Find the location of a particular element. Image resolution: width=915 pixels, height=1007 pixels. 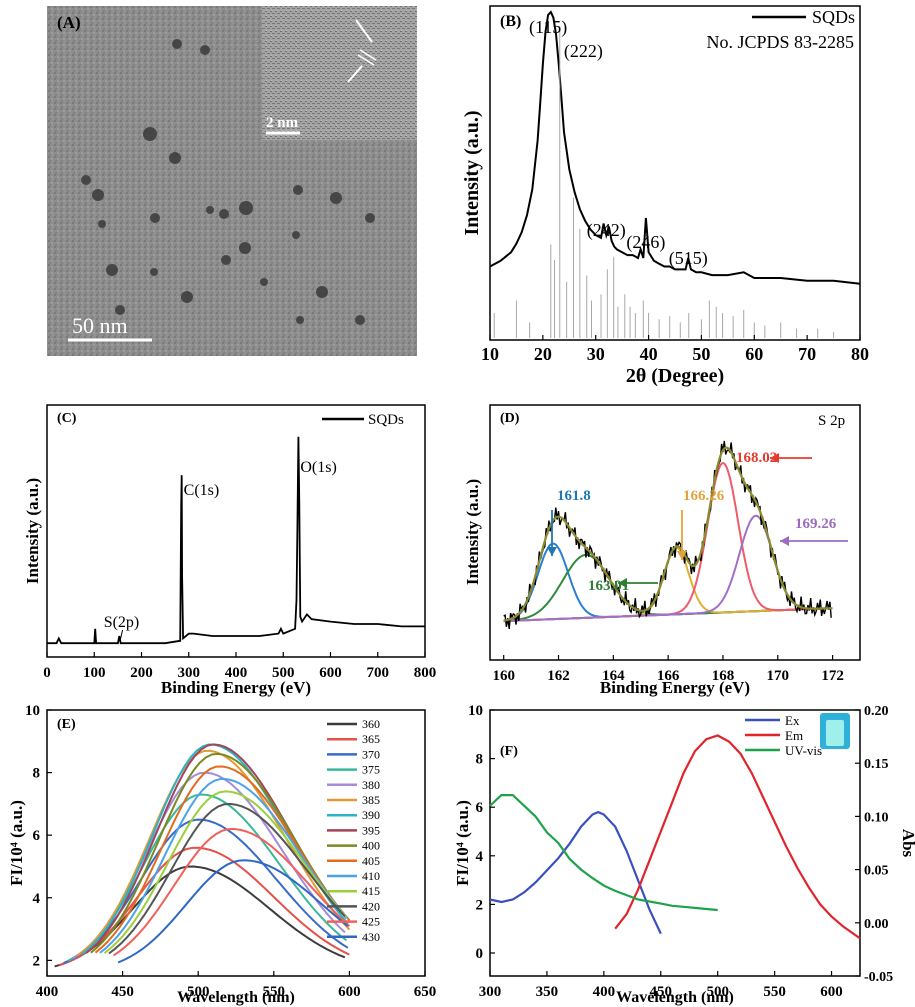

vial-glow is located at coordinates (835, 733).